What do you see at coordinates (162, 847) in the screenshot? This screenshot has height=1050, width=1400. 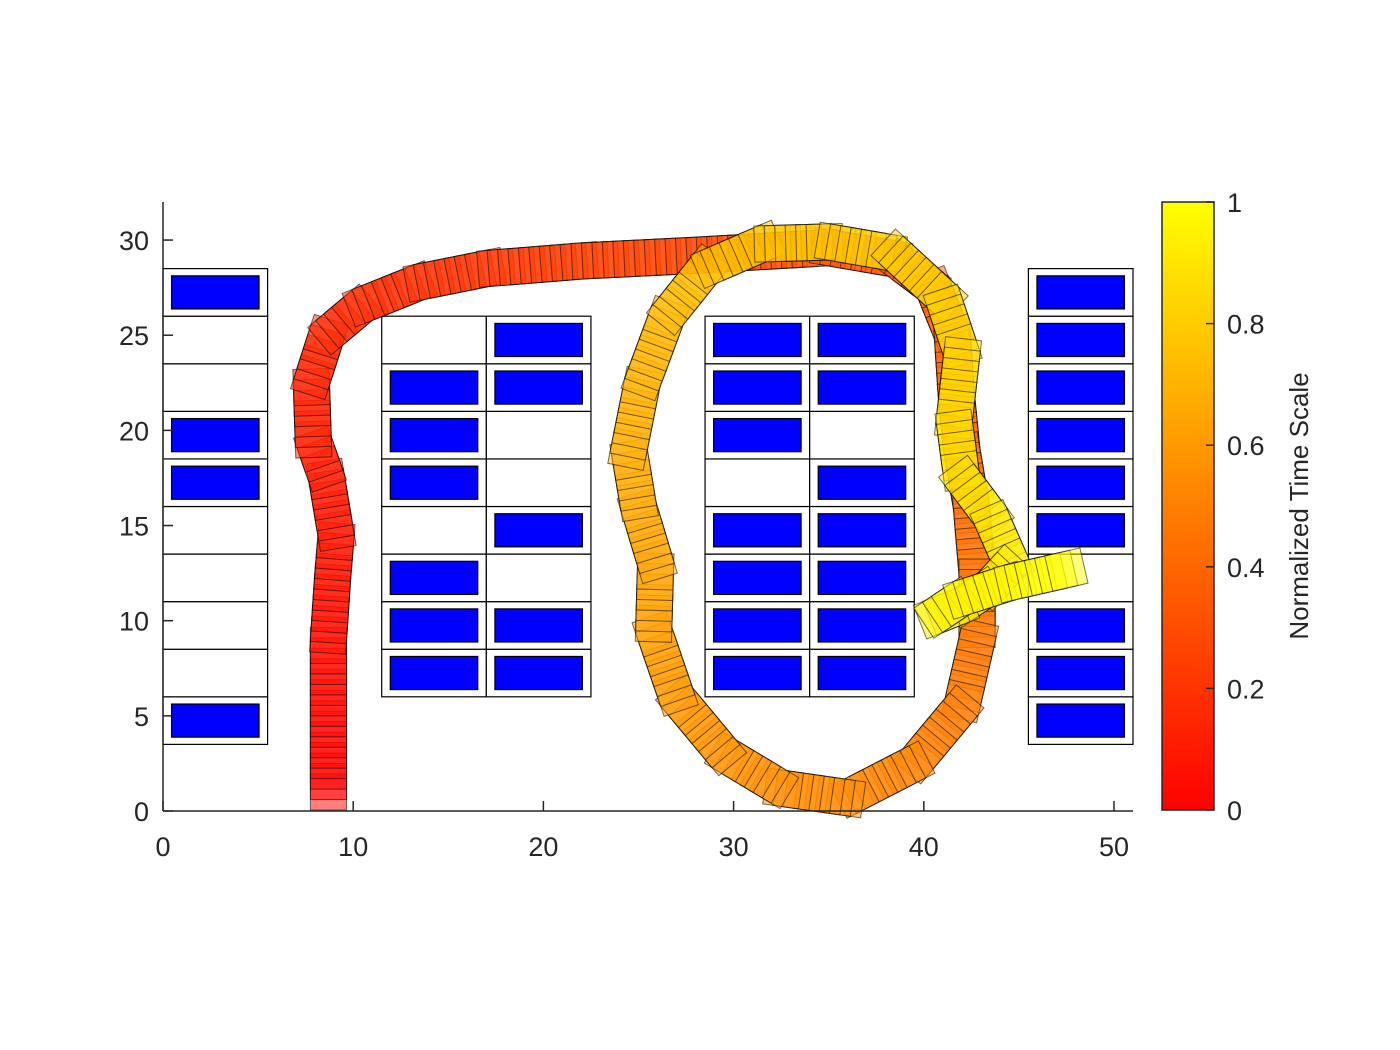 I see `x-tick-label: 0` at bounding box center [162, 847].